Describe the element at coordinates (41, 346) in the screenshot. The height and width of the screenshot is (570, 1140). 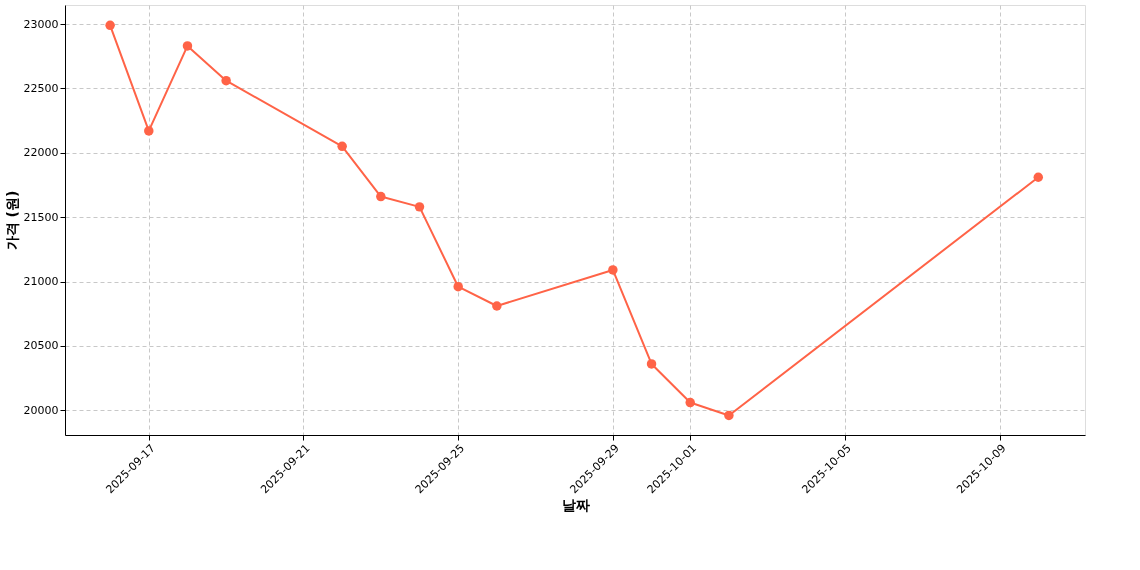
I see `y-tick-label: 20500` at that location.